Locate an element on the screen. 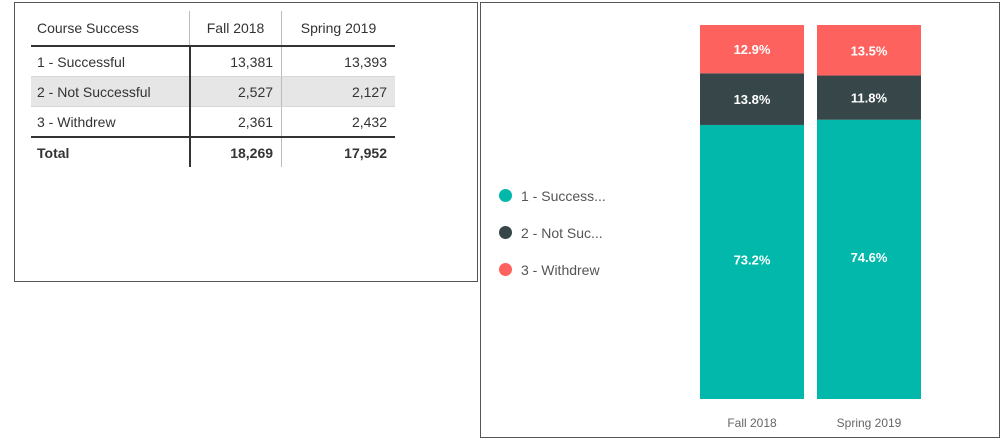 The height and width of the screenshot is (440, 1004). cell-fall: 13,381 is located at coordinates (235, 61).